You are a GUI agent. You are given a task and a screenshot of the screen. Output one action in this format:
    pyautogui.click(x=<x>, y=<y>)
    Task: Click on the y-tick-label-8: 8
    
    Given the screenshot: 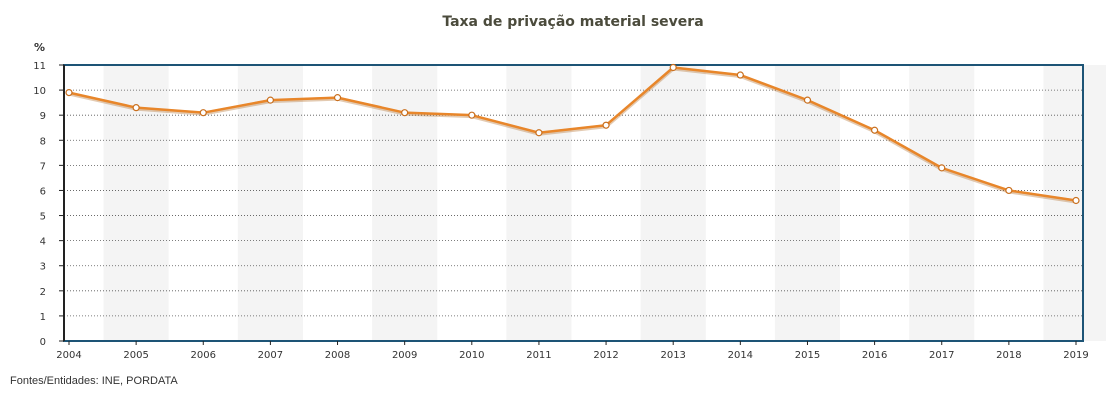 What is the action you would take?
    pyautogui.click(x=43, y=141)
    